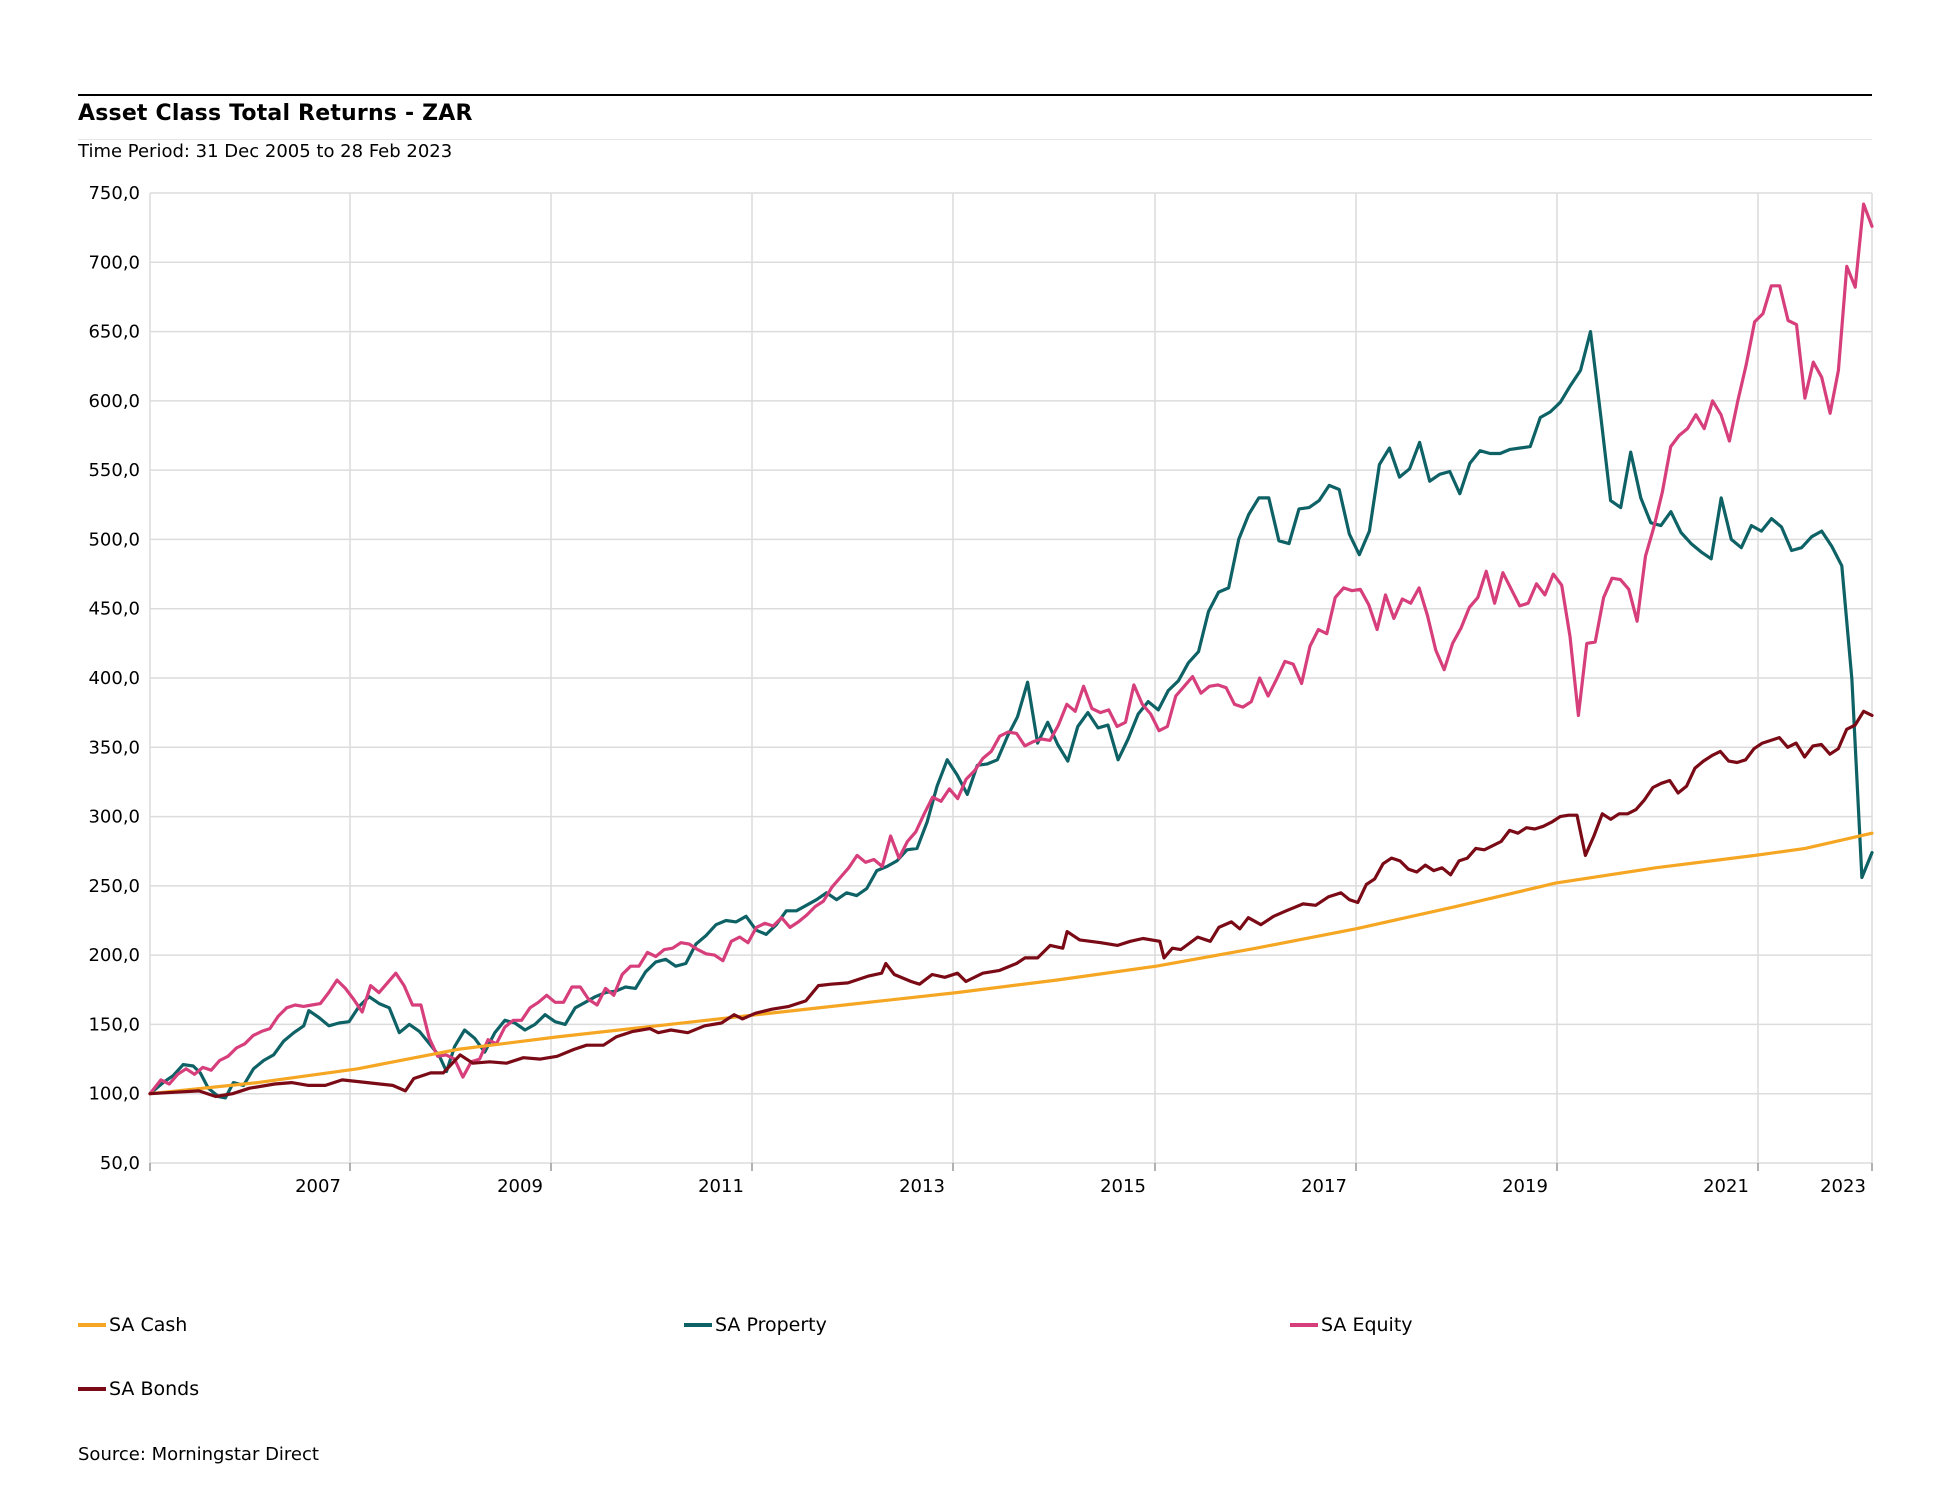 Image resolution: width=1942 pixels, height=1500 pixels. Describe the element at coordinates (1726, 1186) in the screenshot. I see `x-tick-label: 2021` at that location.